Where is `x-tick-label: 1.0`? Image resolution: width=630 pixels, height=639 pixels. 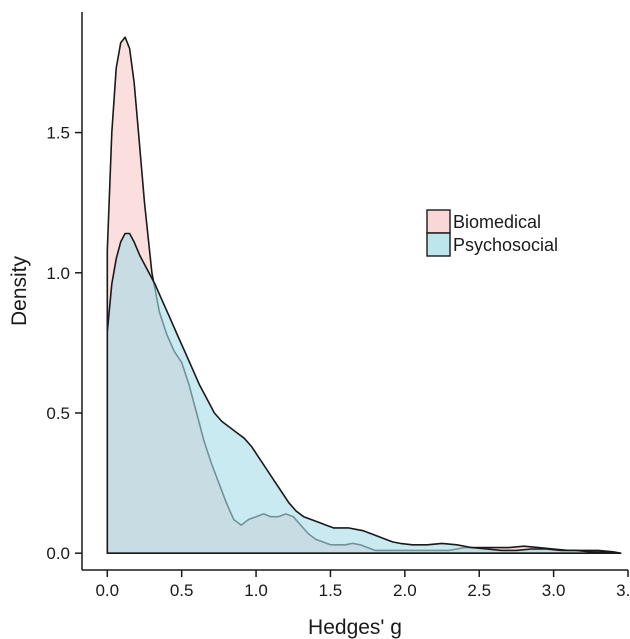
x-tick-label: 1.0 is located at coordinates (256, 590).